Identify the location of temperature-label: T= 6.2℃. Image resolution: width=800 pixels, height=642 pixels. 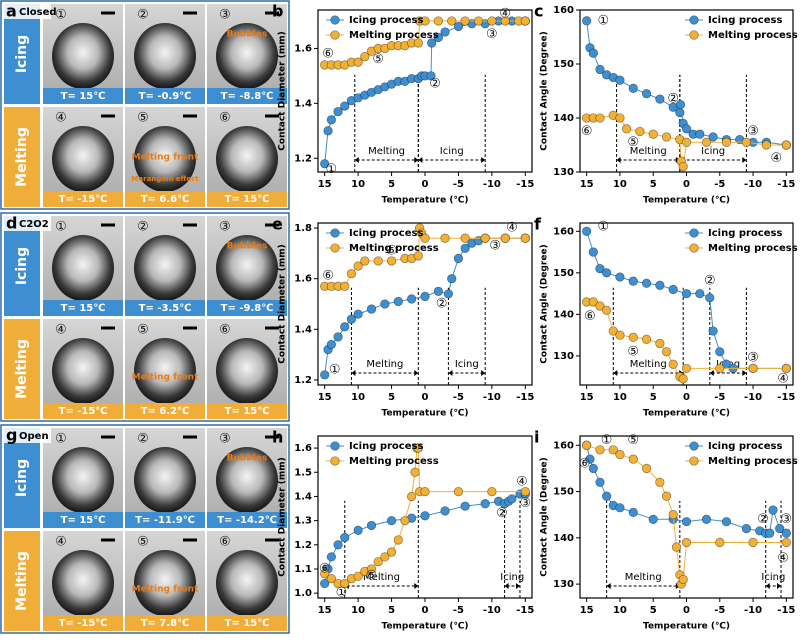
(165, 411).